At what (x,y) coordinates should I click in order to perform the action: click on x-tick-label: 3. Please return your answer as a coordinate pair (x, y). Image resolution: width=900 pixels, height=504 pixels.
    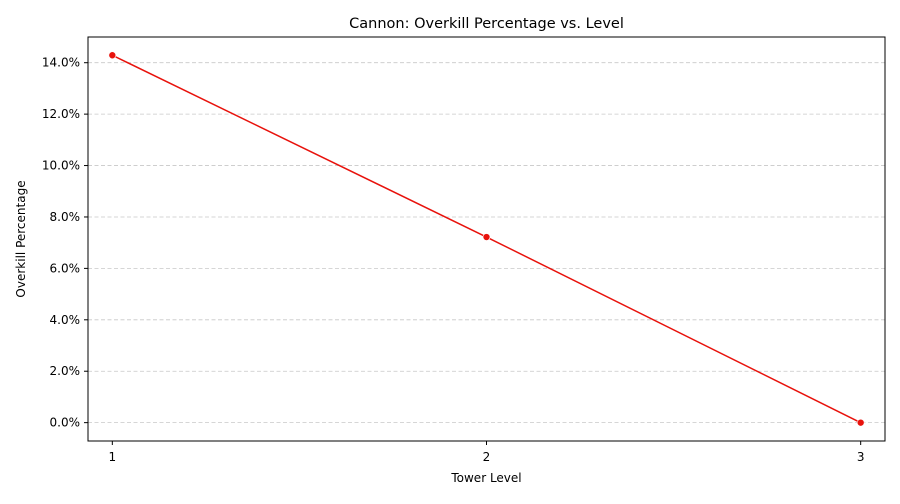
    Looking at the image, I should click on (861, 457).